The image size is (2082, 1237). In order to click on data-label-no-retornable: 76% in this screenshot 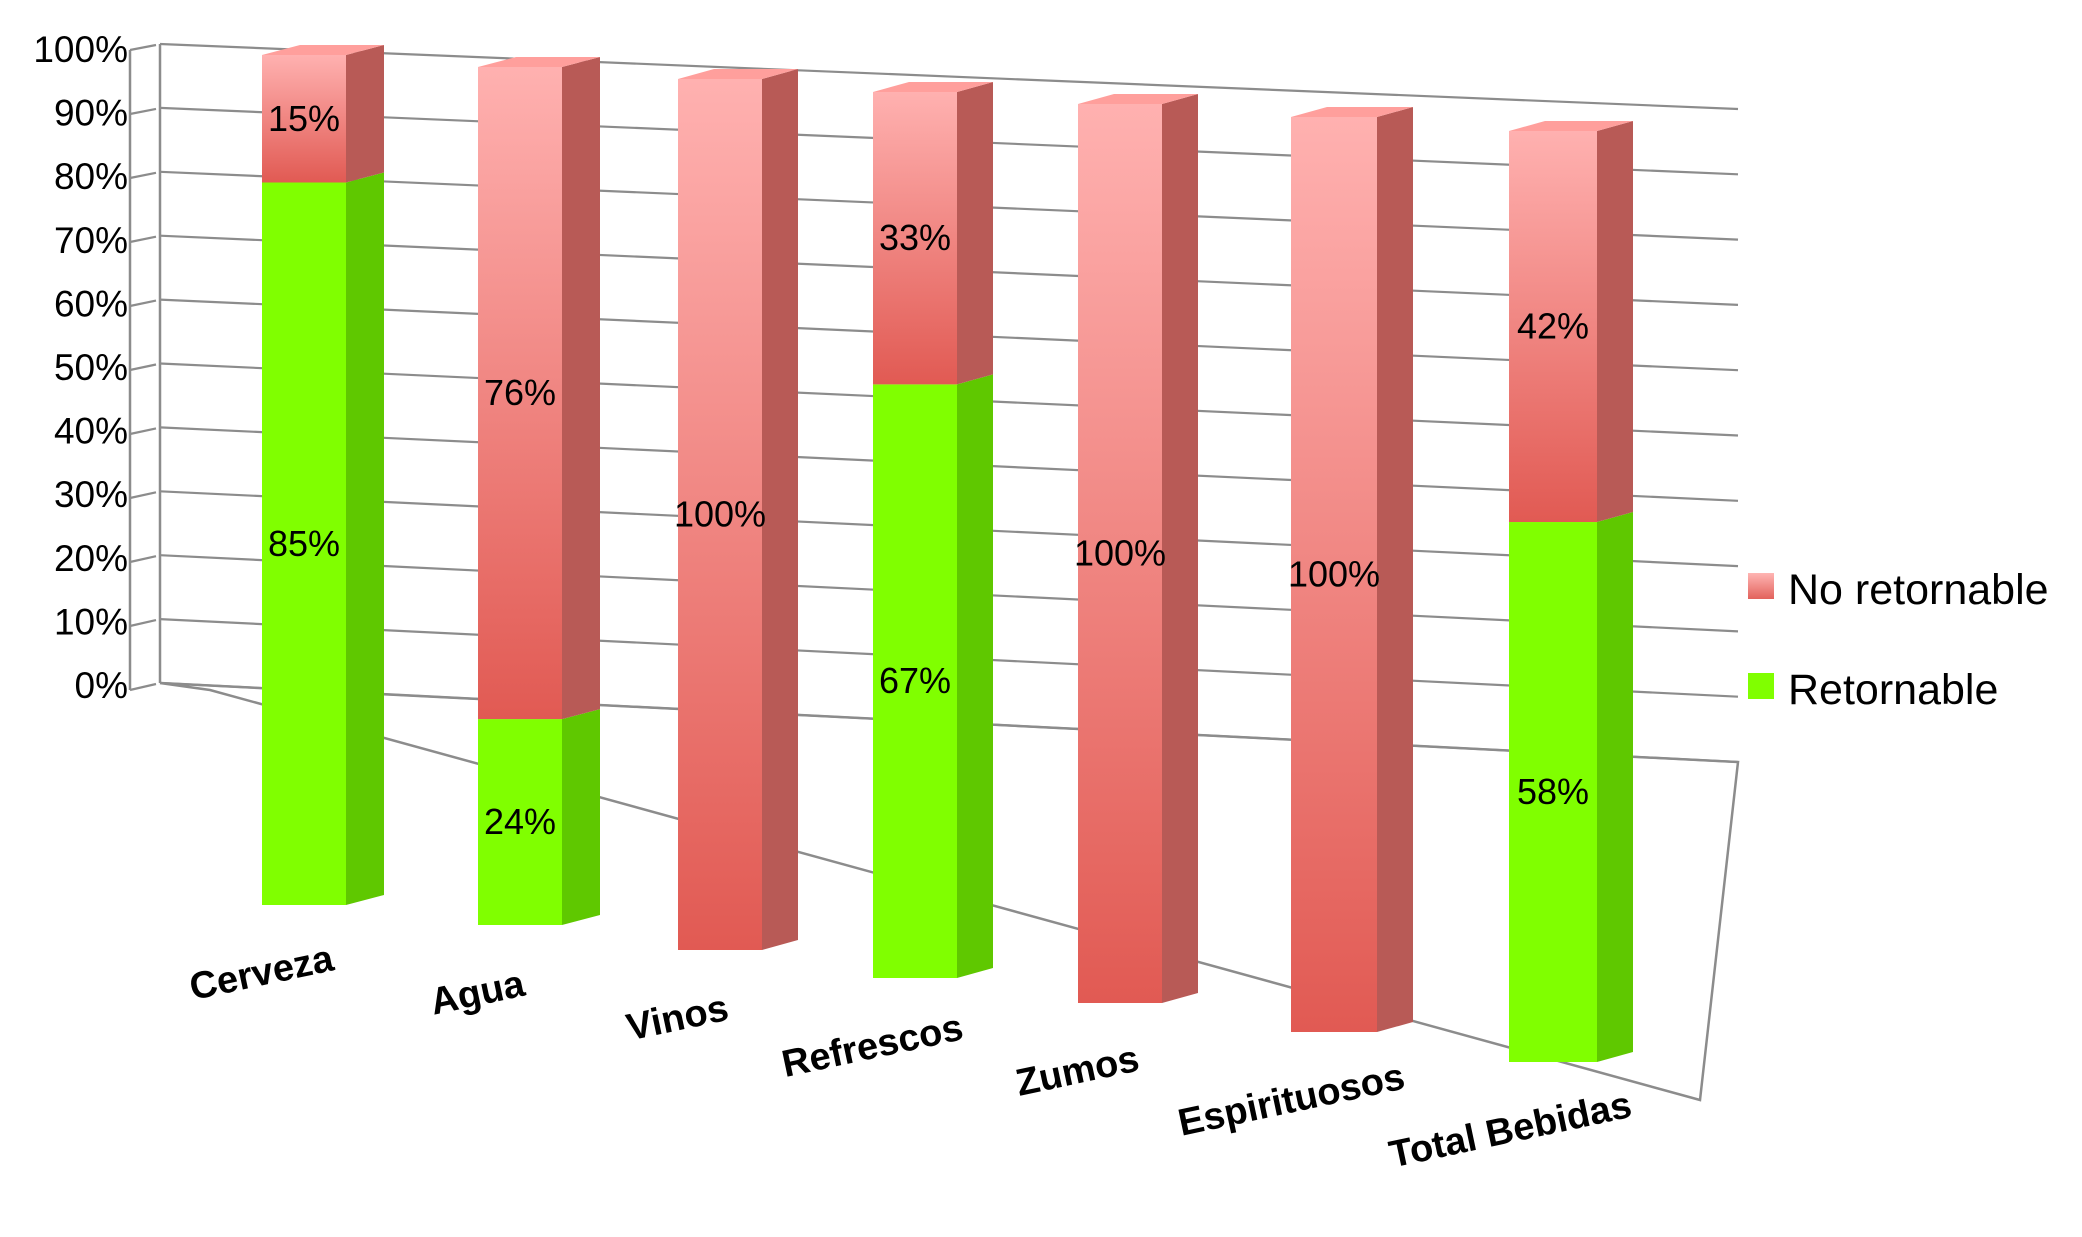, I will do `click(520, 392)`.